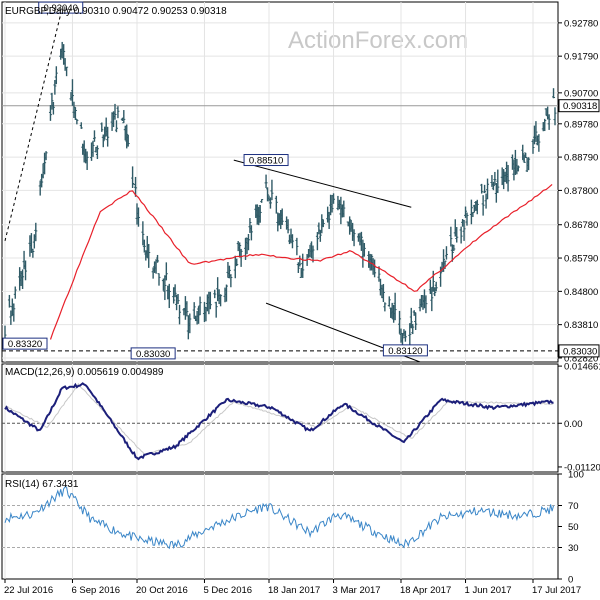  I want to click on x-tick-label-3: 5 Dec 2016, so click(227, 590).